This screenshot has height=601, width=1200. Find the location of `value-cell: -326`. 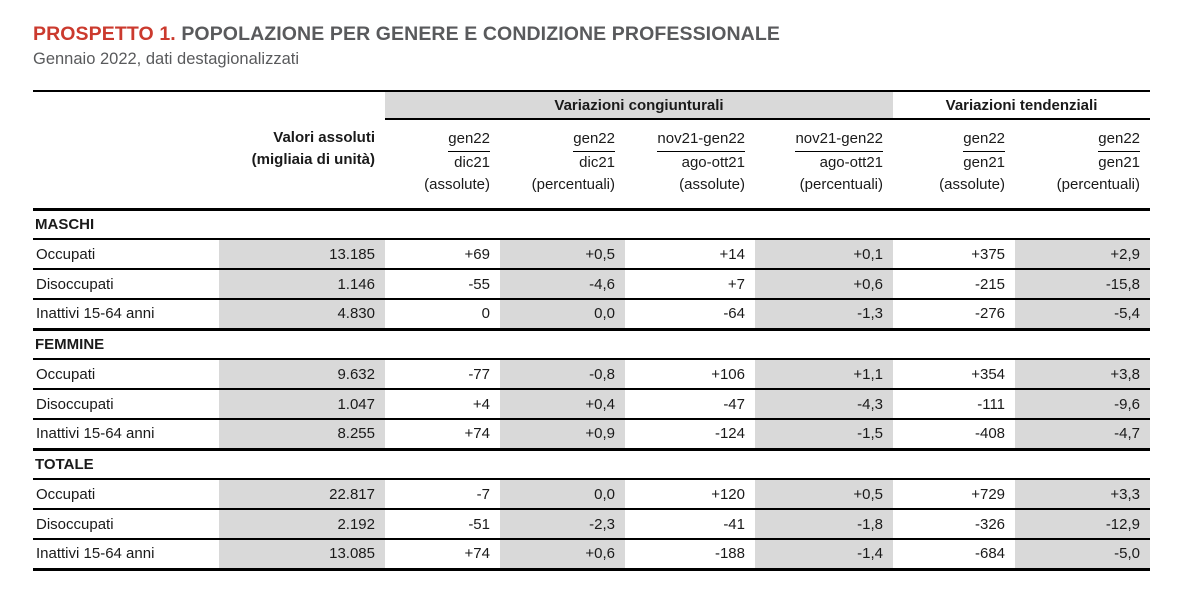

value-cell: -326 is located at coordinates (954, 524).